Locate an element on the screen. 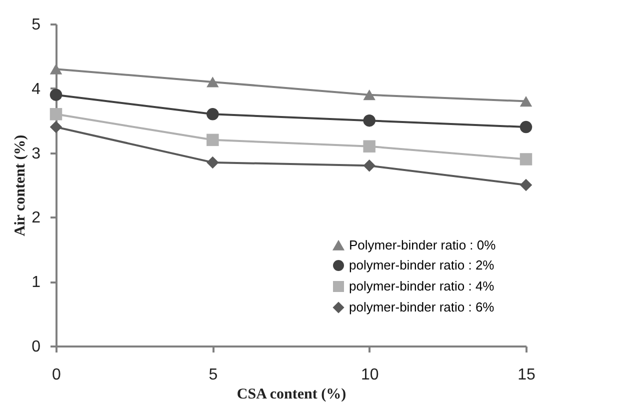  y-tick-label: 2 is located at coordinates (36, 218).